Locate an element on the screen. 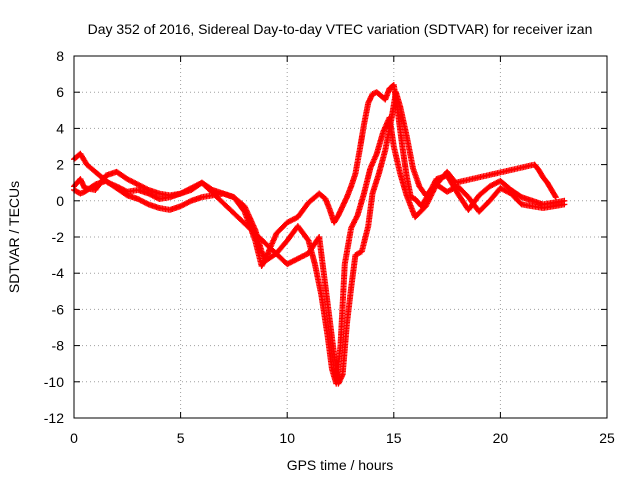 This screenshot has width=640, height=480. y-tick-label: 0 is located at coordinates (60, 201).